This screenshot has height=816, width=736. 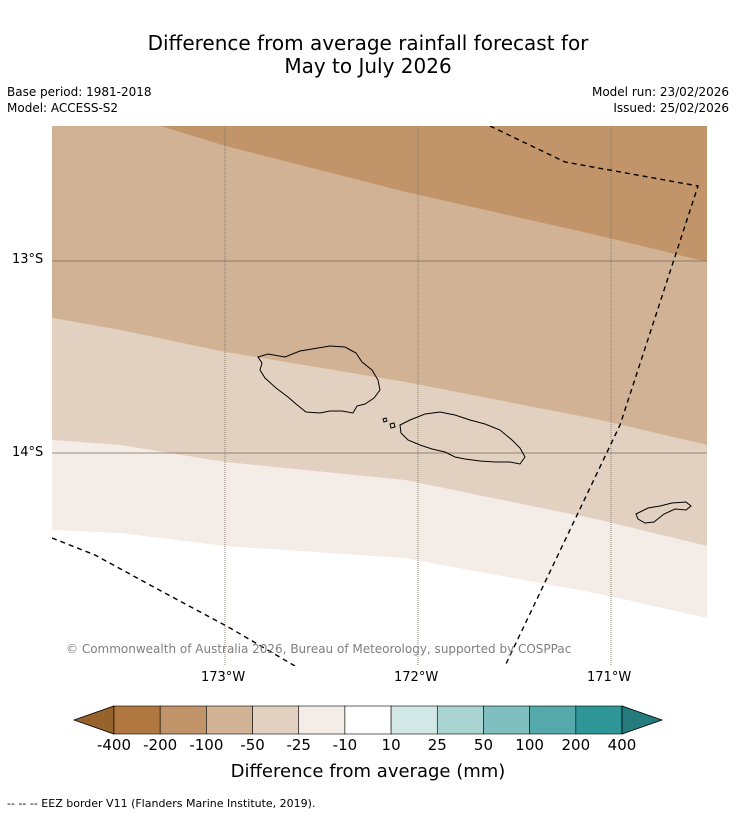 I want to click on model-run: Model run: 23/02/2026, so click(x=660, y=92).